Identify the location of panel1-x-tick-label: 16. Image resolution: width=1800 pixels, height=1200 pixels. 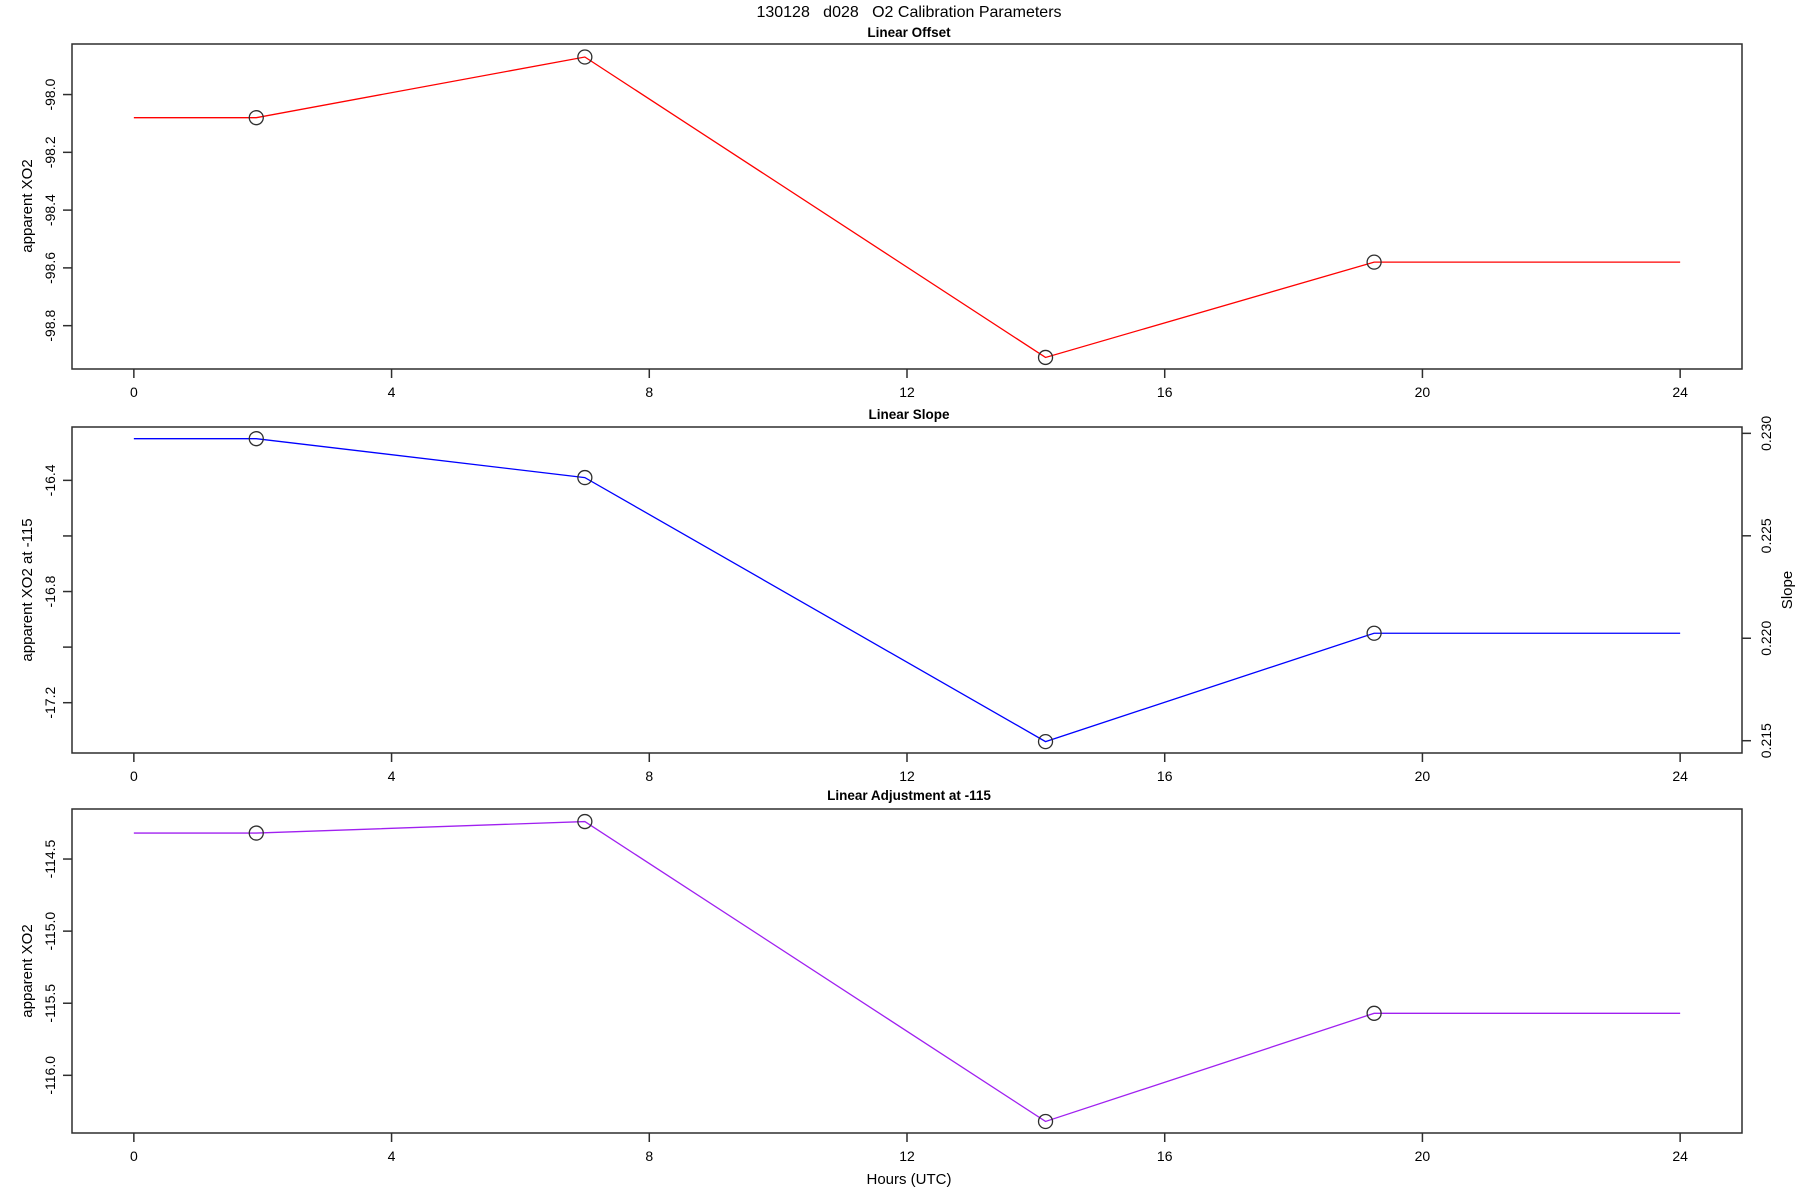
(1165, 392).